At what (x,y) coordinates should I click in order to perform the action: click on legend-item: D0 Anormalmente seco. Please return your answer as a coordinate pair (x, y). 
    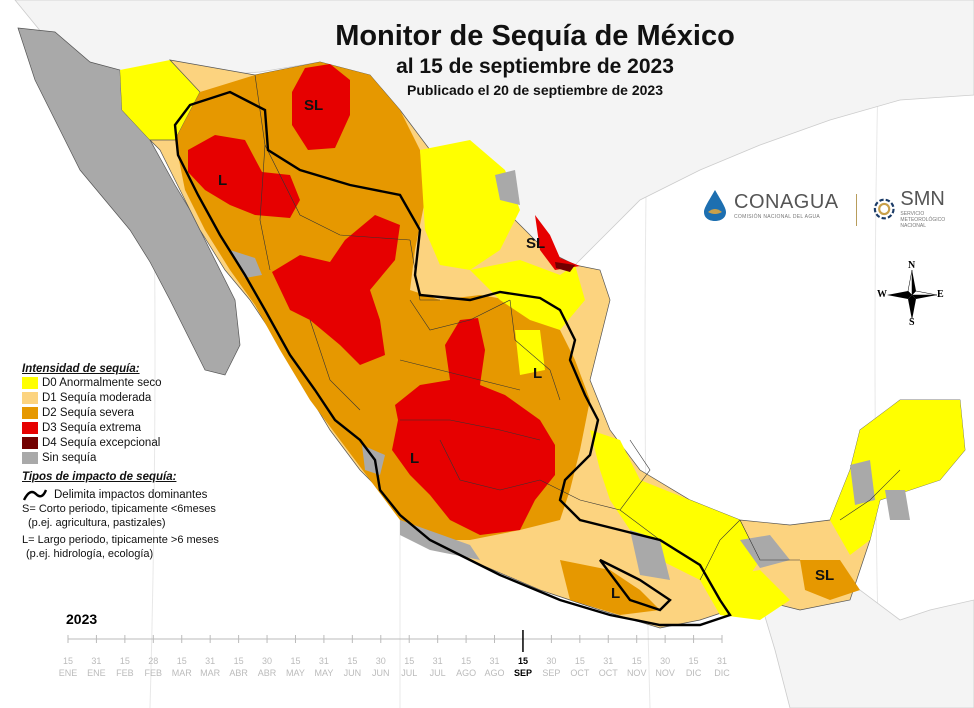
    Looking at the image, I should click on (157, 382).